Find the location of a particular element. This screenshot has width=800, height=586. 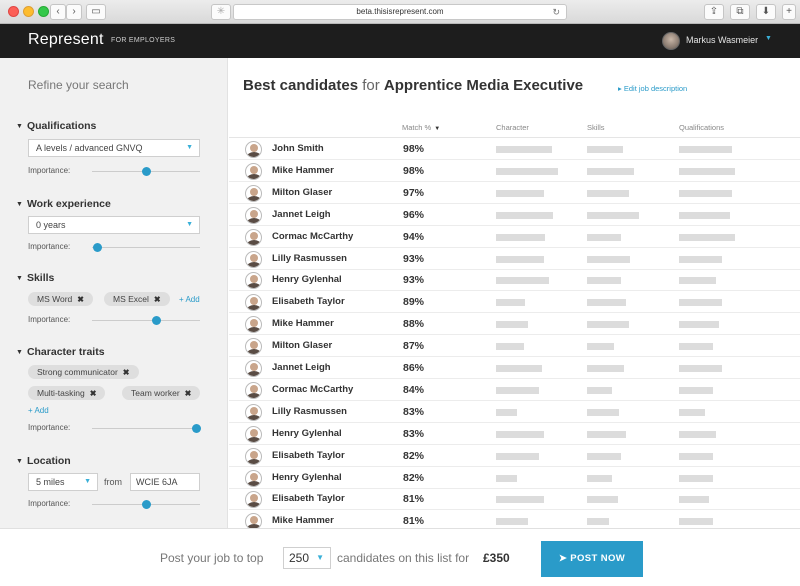

downloads-icon: ⬇ is located at coordinates (766, 12).